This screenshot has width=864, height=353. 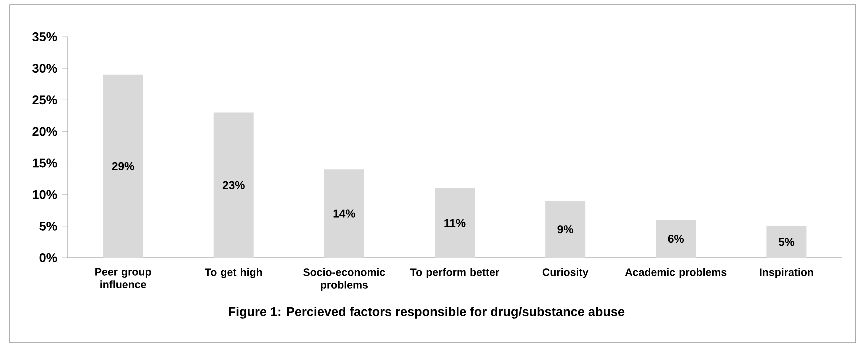 I want to click on data-label: 29%, so click(x=123, y=166).